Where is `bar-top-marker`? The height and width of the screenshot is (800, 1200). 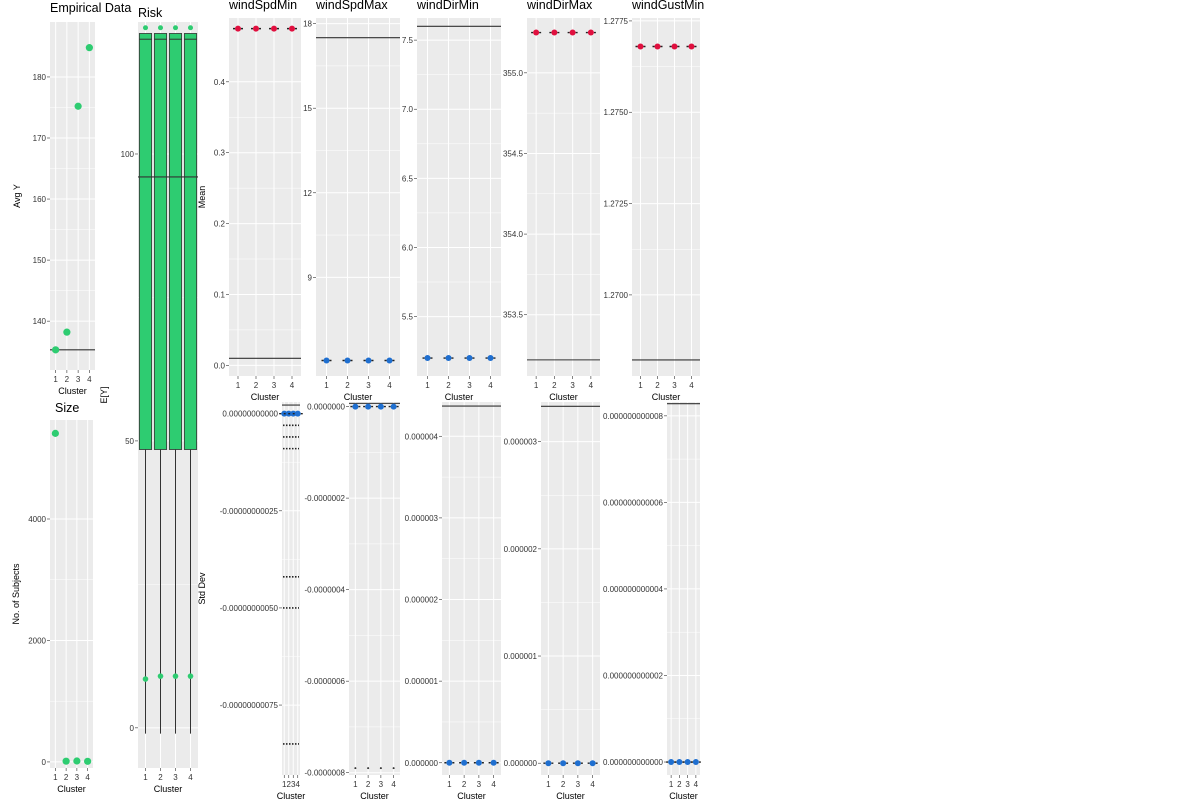 bar-top-marker is located at coordinates (160, 28).